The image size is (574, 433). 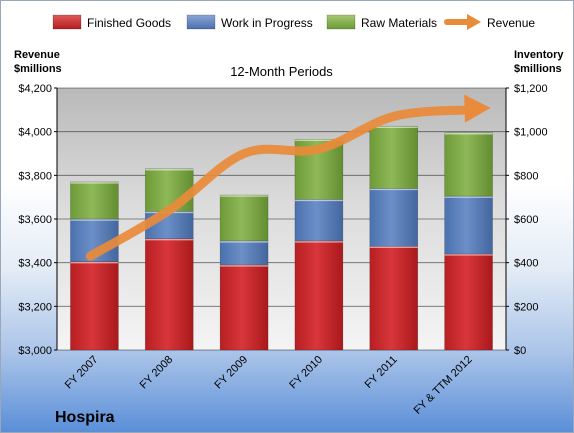 What do you see at coordinates (35, 176) in the screenshot?
I see `left-tick-label: $3,800` at bounding box center [35, 176].